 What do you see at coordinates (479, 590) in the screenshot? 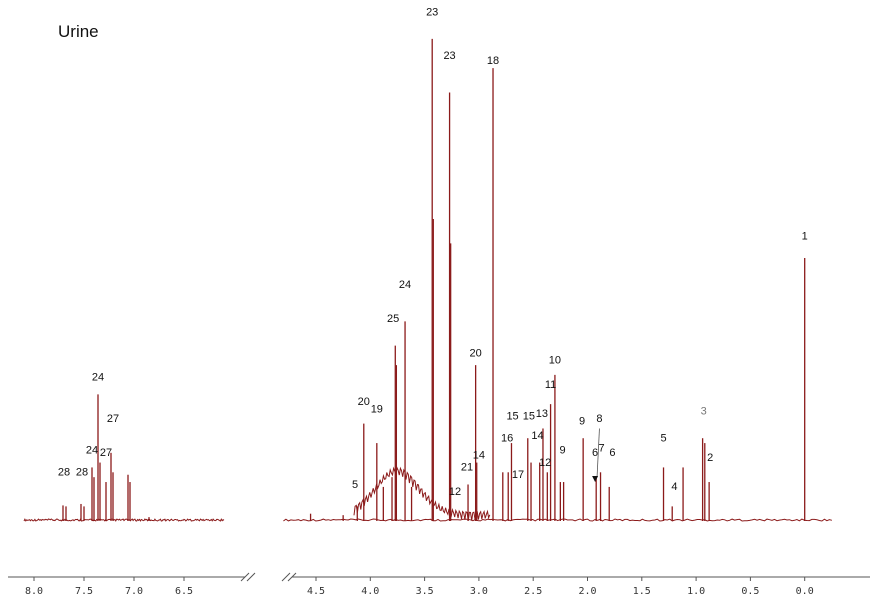
I see `x-tick-label: 3.0` at bounding box center [479, 590].